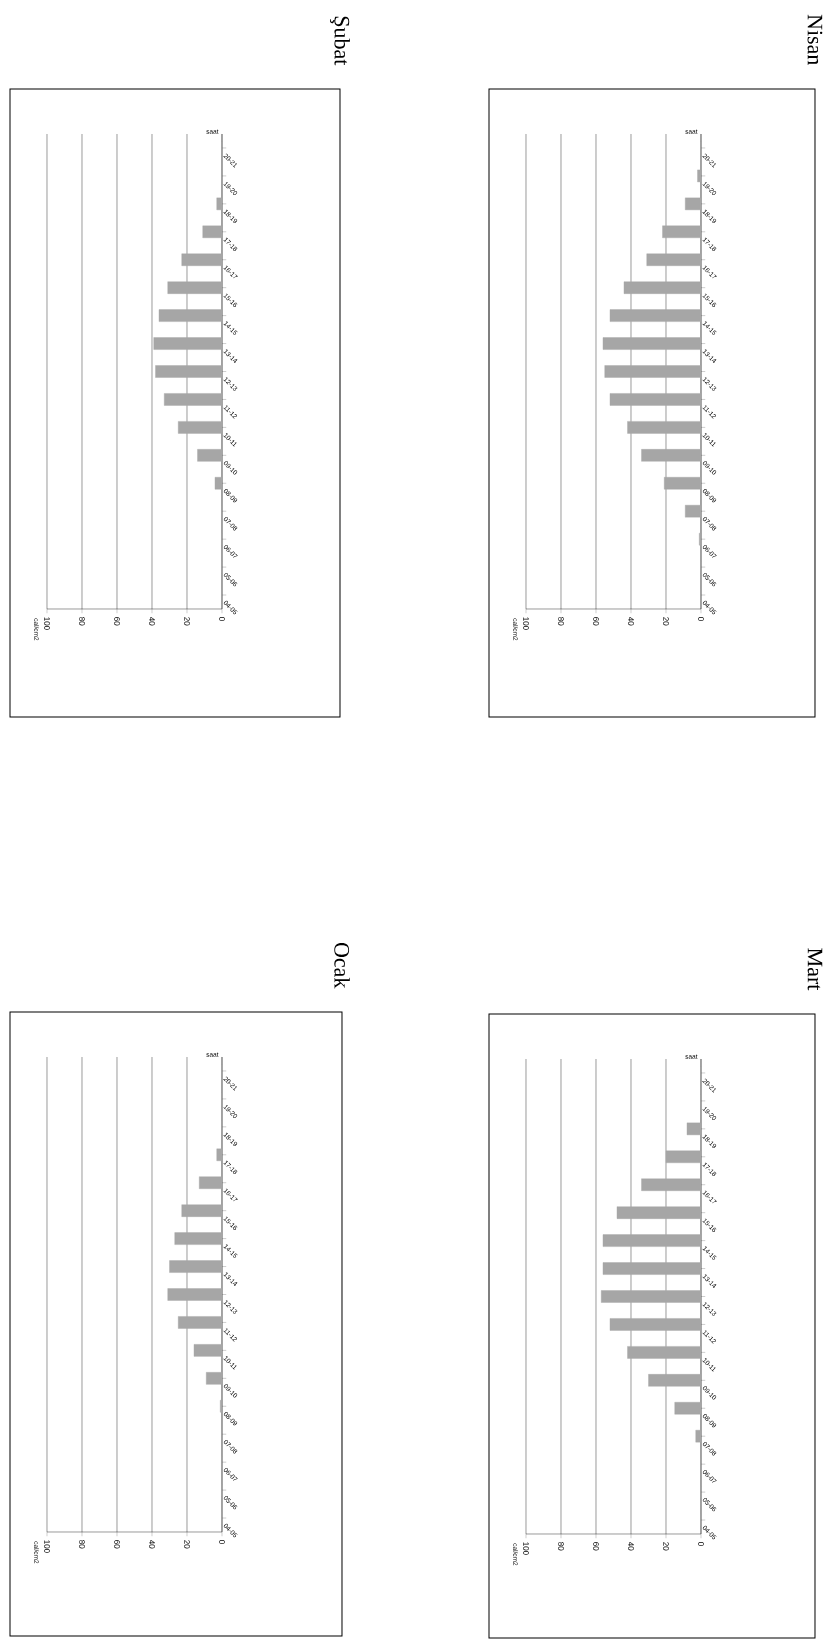  What do you see at coordinates (342, 965) in the screenshot?
I see `text: Ocak` at bounding box center [342, 965].